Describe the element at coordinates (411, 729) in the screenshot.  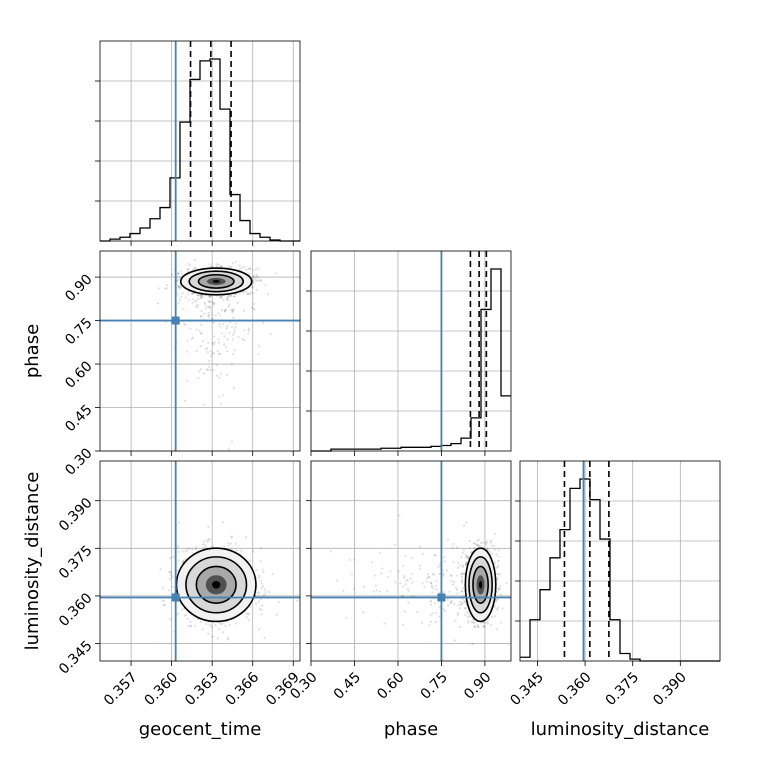
I see `x-axis-label-phase: phase` at that location.